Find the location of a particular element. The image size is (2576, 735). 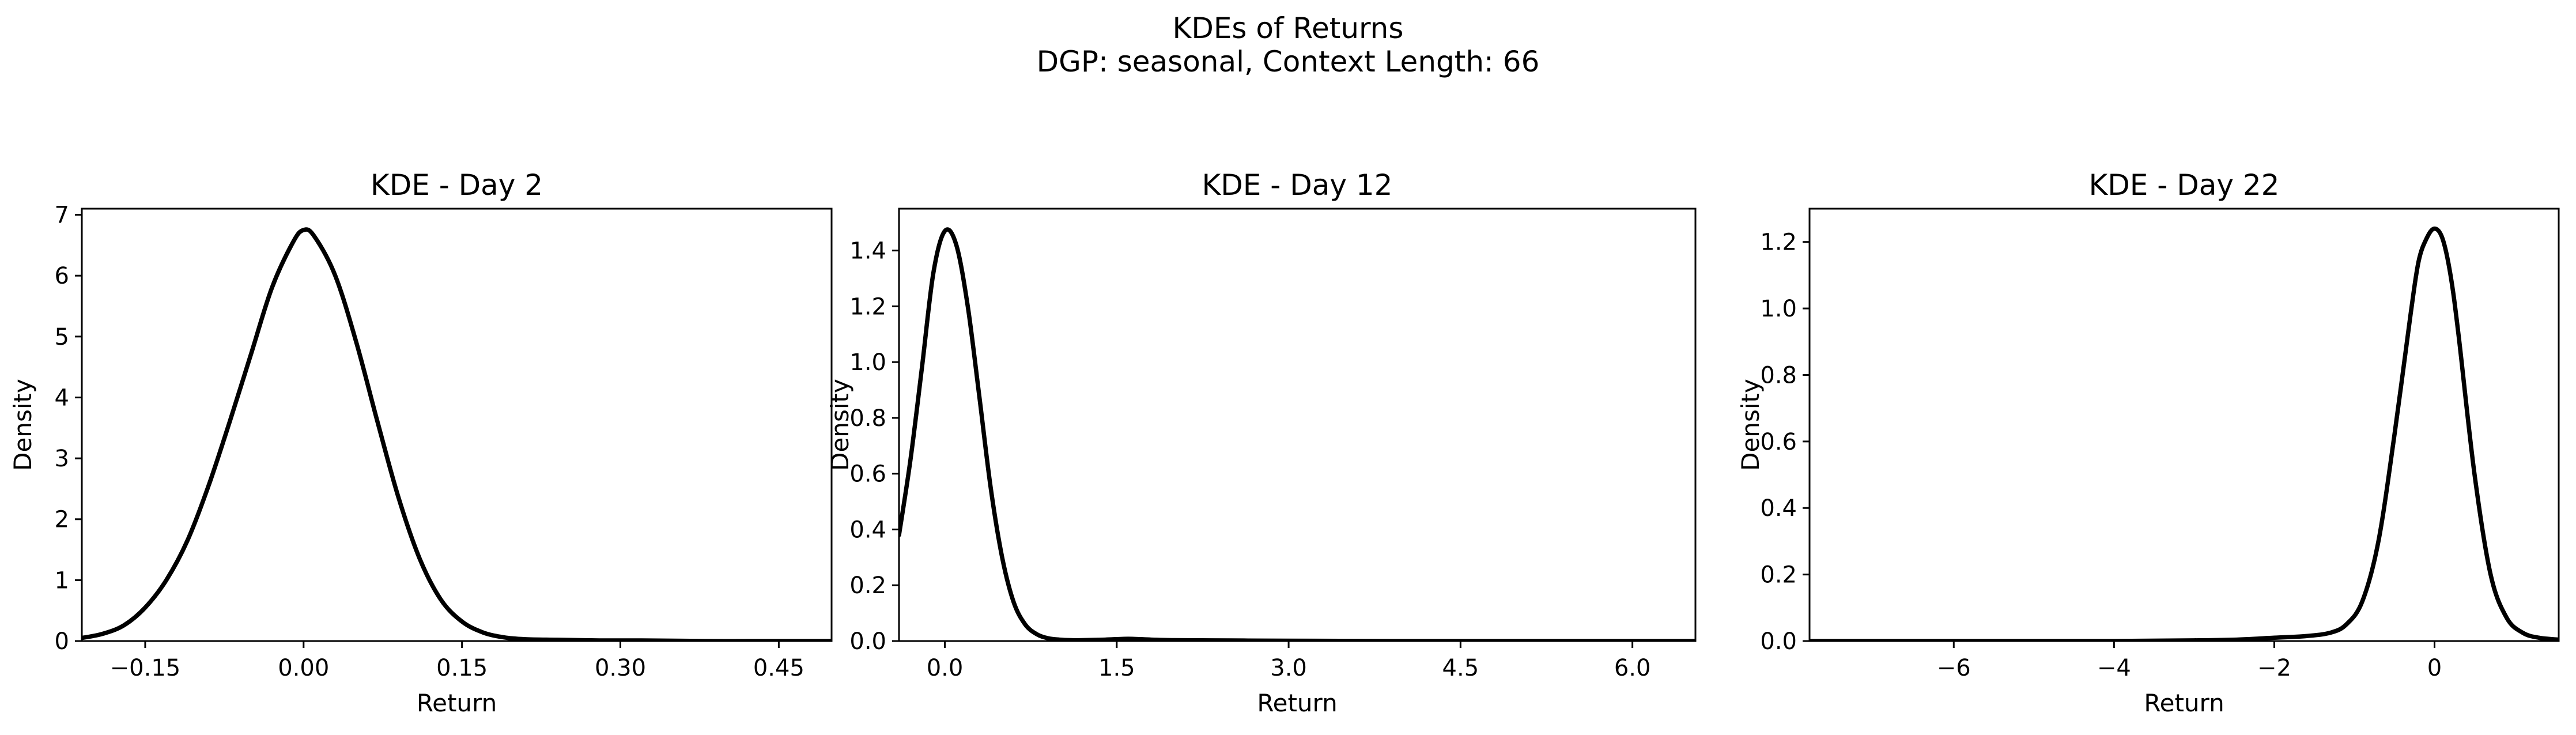

y-tick-label: 0 is located at coordinates (62, 641).